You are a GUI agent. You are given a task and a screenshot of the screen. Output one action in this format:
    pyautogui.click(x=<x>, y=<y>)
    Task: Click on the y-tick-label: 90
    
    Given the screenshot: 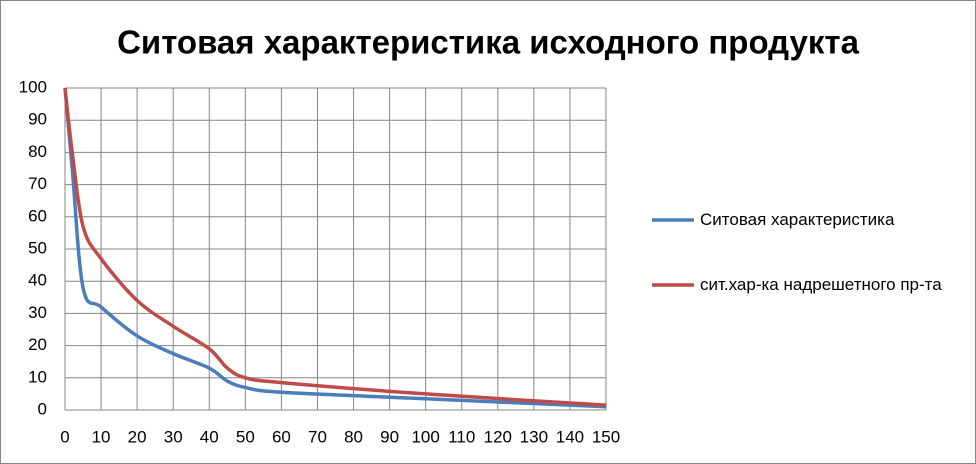 What is the action you would take?
    pyautogui.click(x=37, y=119)
    